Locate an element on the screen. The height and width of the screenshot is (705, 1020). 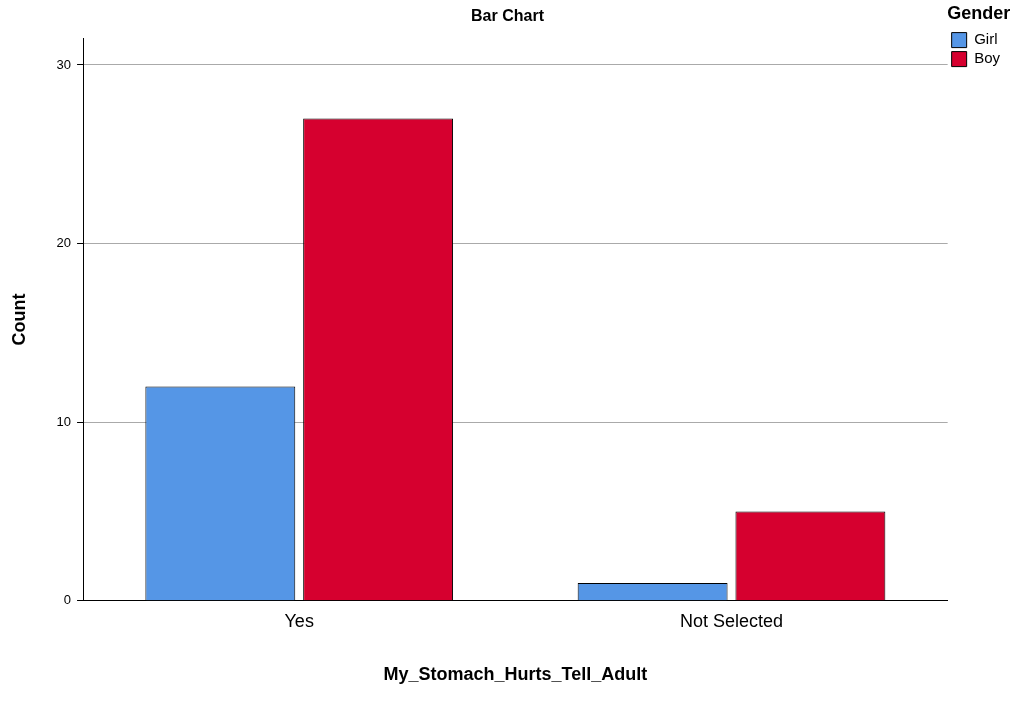
legend-title: Gender is located at coordinates (979, 12).